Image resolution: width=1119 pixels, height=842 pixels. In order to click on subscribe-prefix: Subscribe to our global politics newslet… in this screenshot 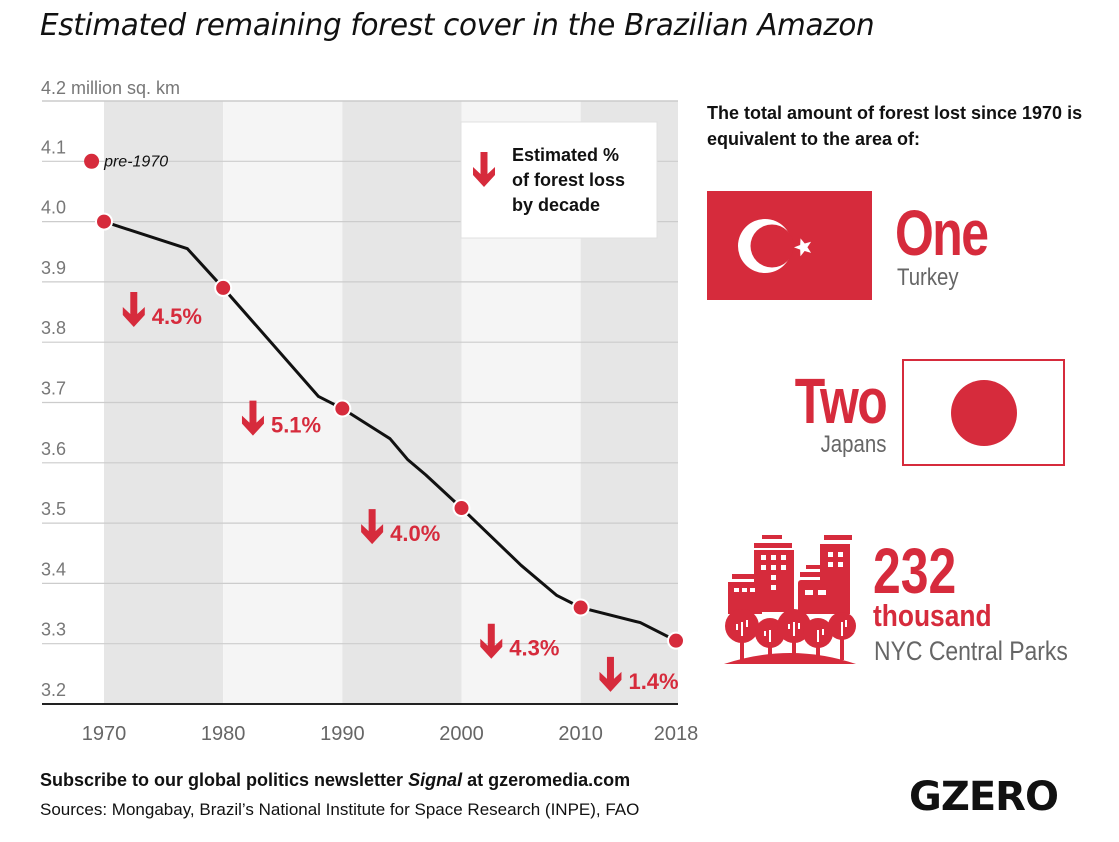, I will do `click(224, 780)`.